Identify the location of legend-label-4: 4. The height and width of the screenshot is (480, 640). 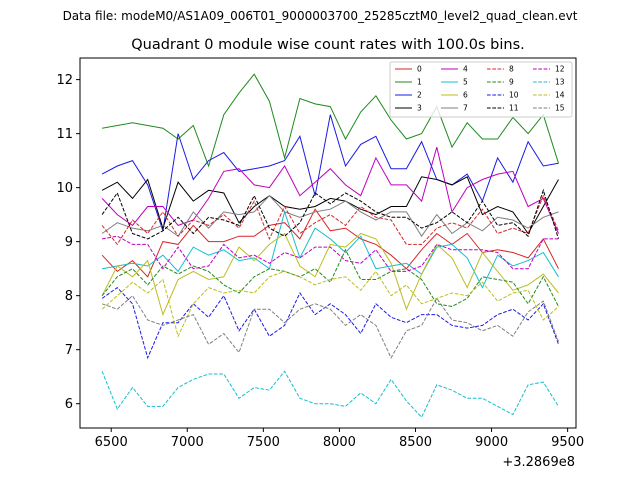
(465, 69).